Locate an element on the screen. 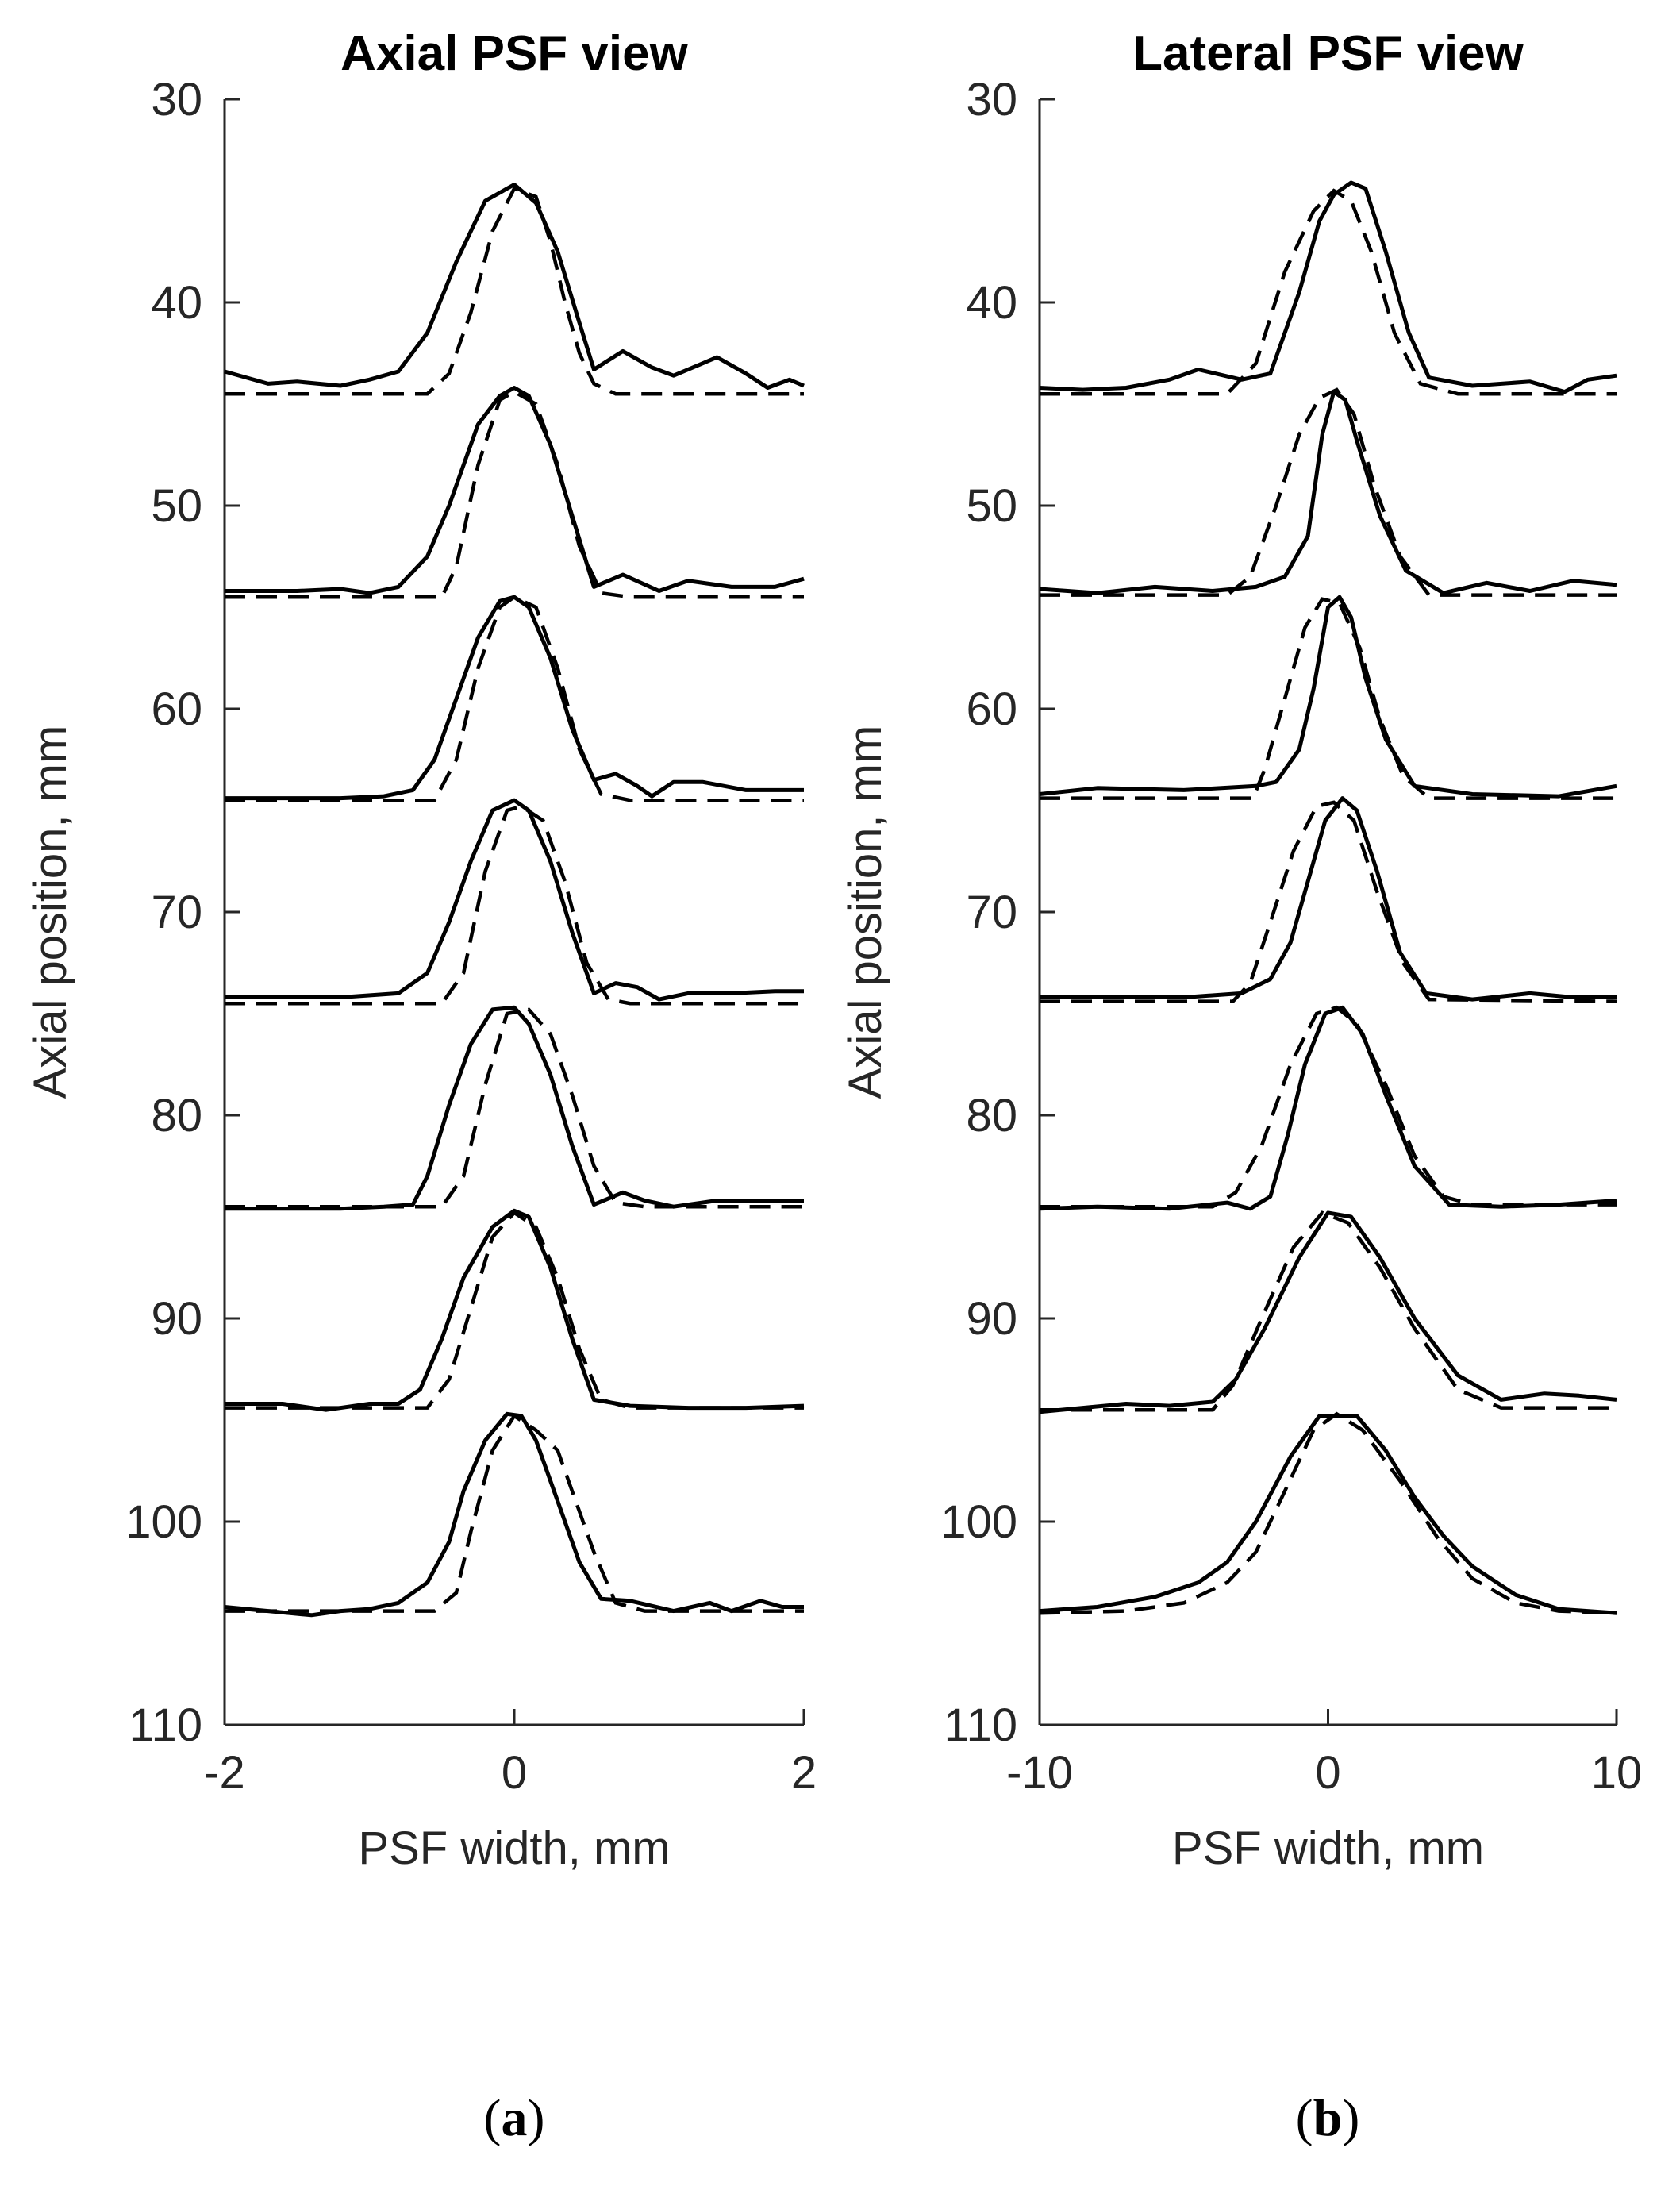 This screenshot has width=1680, height=2186. chart-title: Axial PSF view is located at coordinates (514, 53).